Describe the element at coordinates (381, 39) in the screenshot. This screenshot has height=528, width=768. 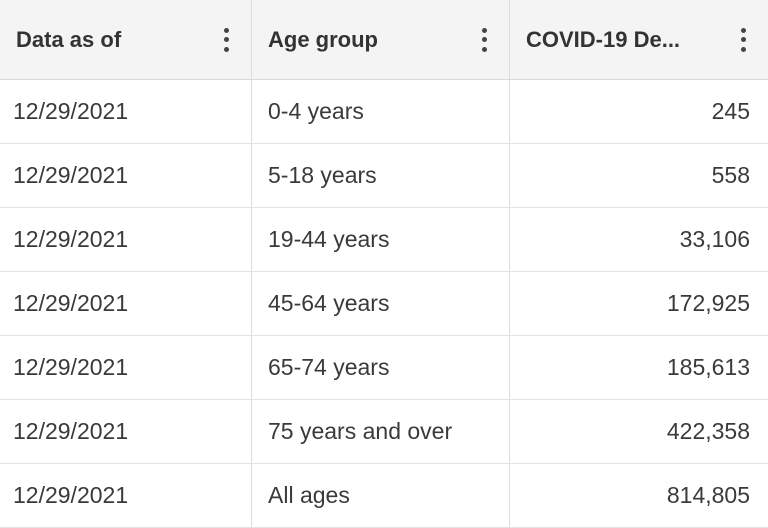
I see `header-cell: Age group` at that location.